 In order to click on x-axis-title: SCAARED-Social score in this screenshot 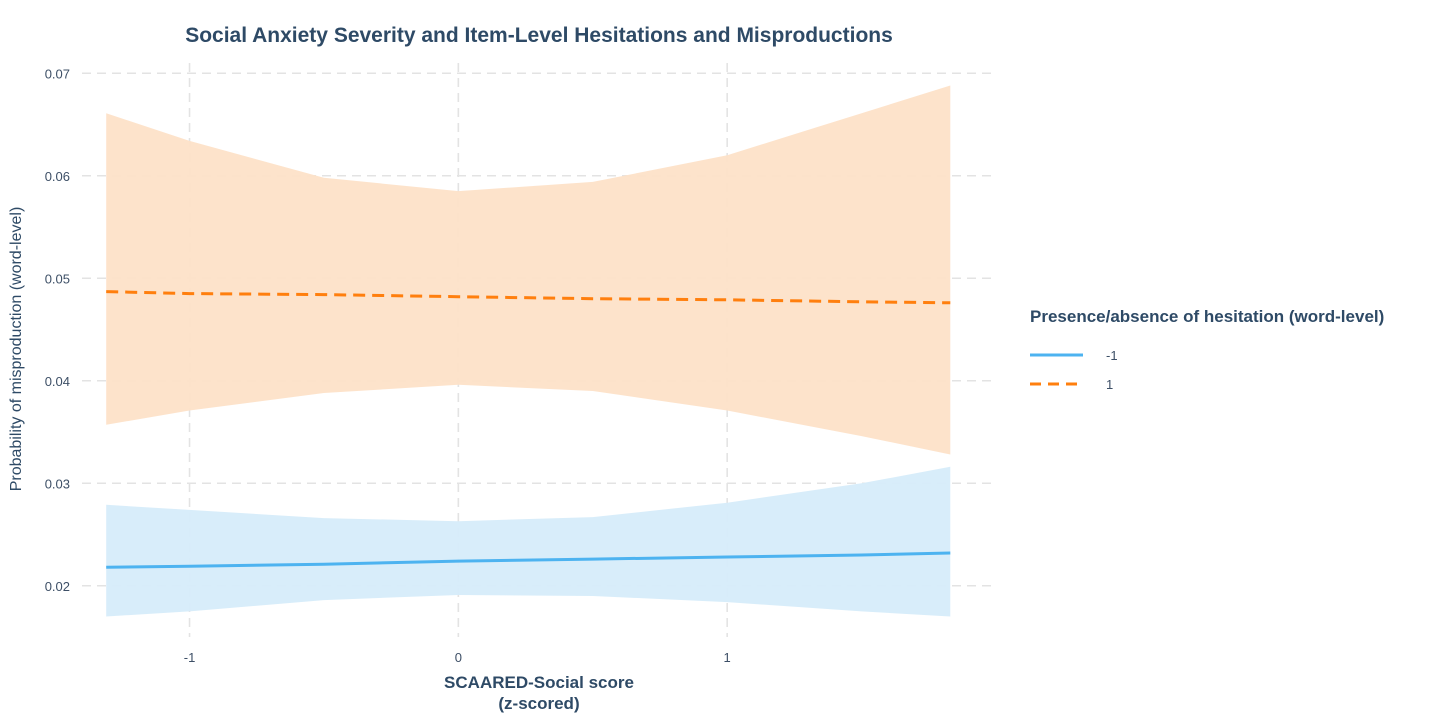, I will do `click(539, 682)`.